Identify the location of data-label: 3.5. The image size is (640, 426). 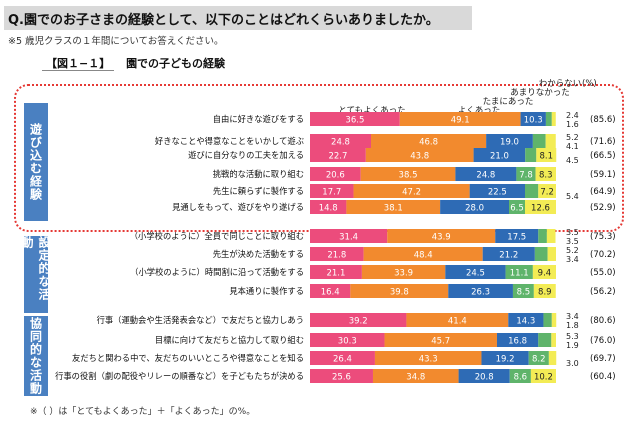
(572, 232).